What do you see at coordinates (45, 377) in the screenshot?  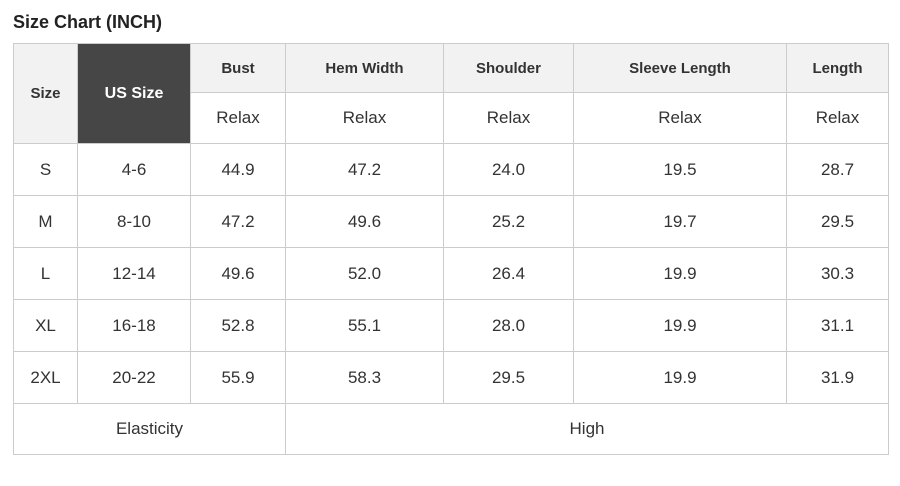 I see `size-cell: 2XL` at bounding box center [45, 377].